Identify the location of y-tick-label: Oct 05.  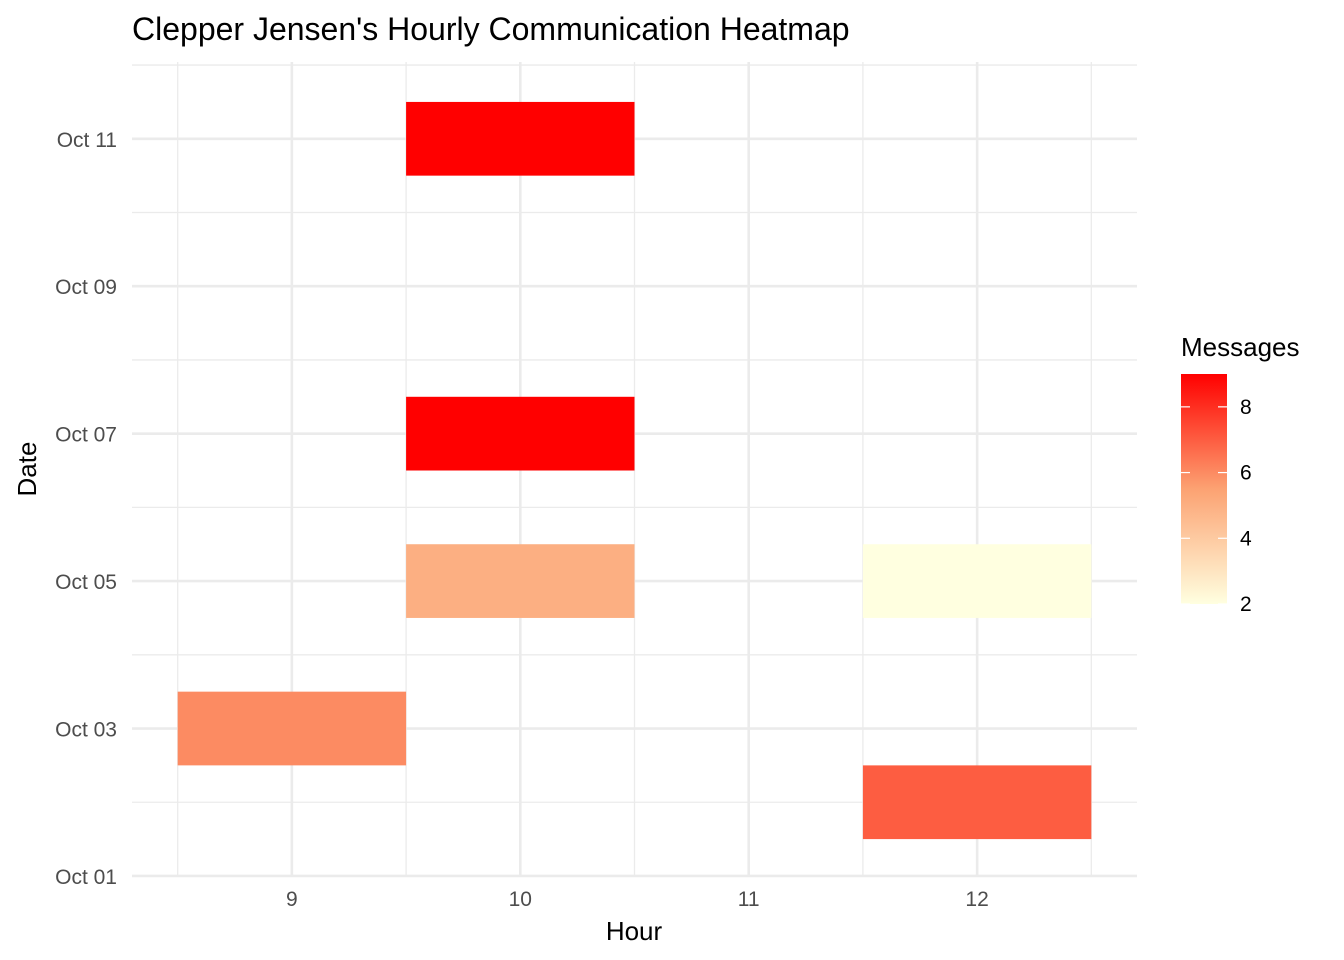
(86, 582).